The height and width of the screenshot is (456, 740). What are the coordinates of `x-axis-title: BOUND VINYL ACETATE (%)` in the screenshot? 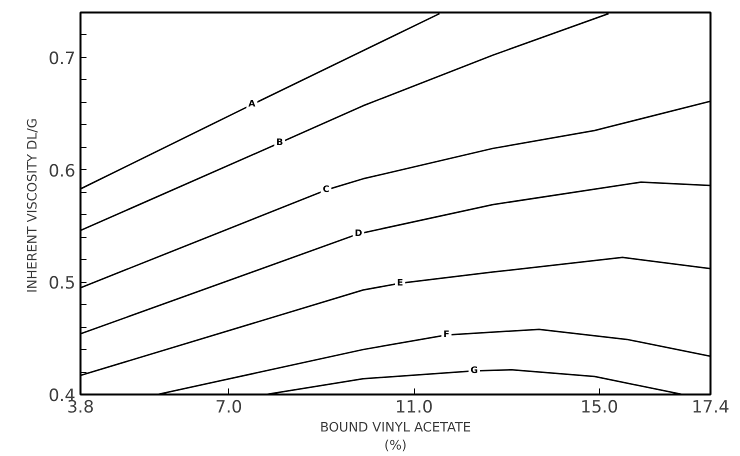 It's located at (395, 437).